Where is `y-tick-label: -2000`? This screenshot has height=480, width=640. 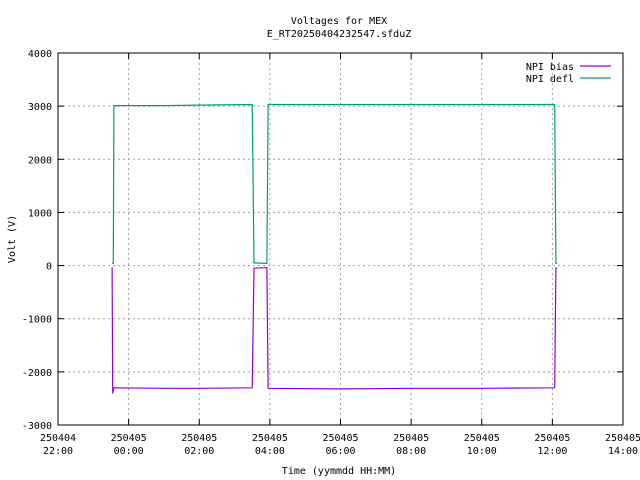
y-tick-label: -2000 is located at coordinates (37, 373).